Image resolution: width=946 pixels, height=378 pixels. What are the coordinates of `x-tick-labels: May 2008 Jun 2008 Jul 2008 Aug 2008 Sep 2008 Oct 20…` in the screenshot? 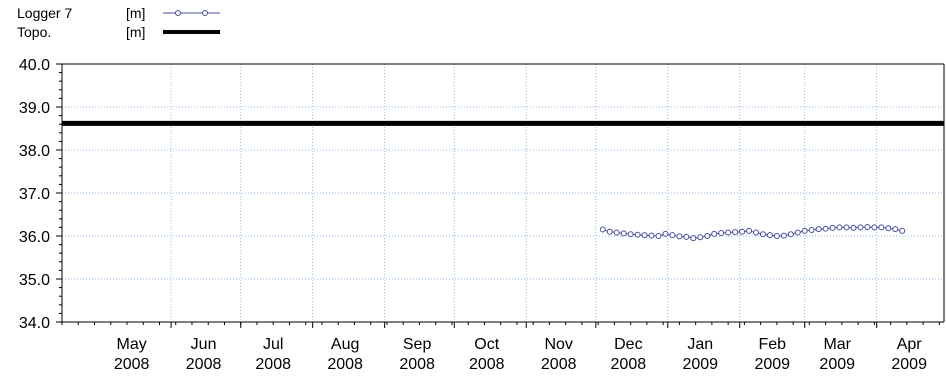 It's located at (520, 354).